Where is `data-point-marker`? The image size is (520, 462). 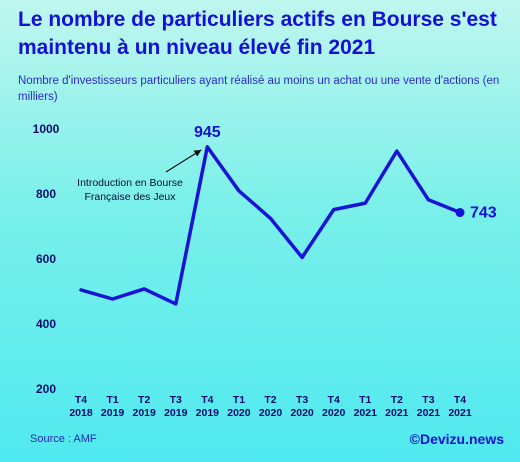
data-point-marker is located at coordinates (460, 213).